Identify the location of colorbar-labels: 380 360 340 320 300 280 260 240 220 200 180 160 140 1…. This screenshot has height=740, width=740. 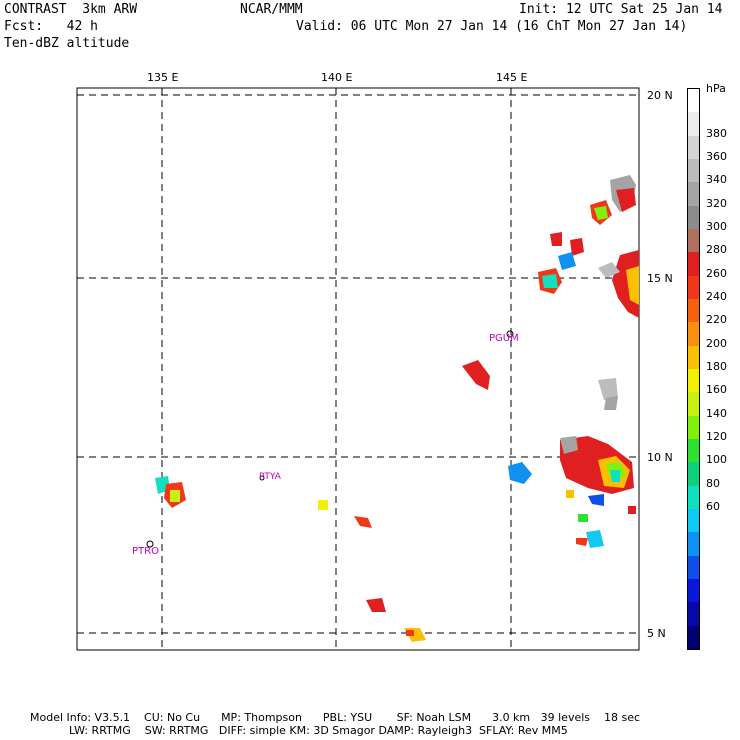
(722, 369).